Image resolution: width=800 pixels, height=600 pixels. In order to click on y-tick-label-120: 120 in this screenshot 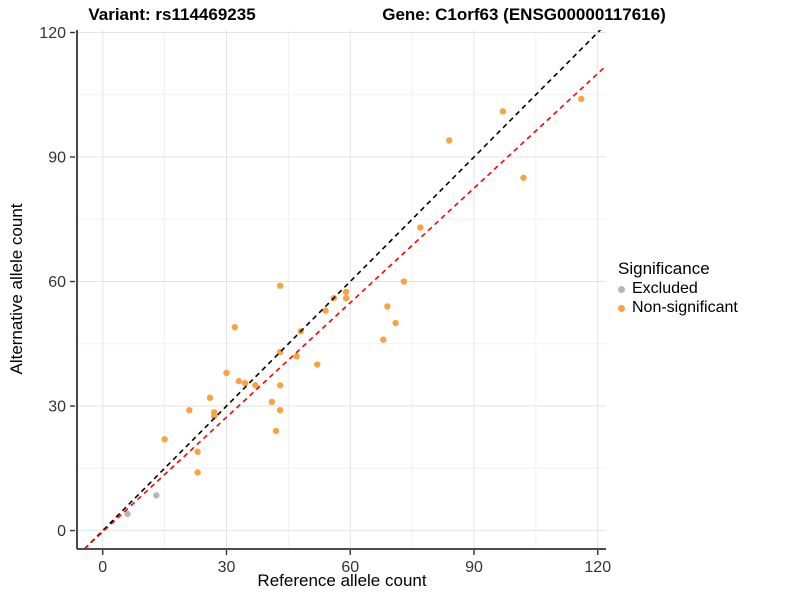, I will do `click(52, 33)`.